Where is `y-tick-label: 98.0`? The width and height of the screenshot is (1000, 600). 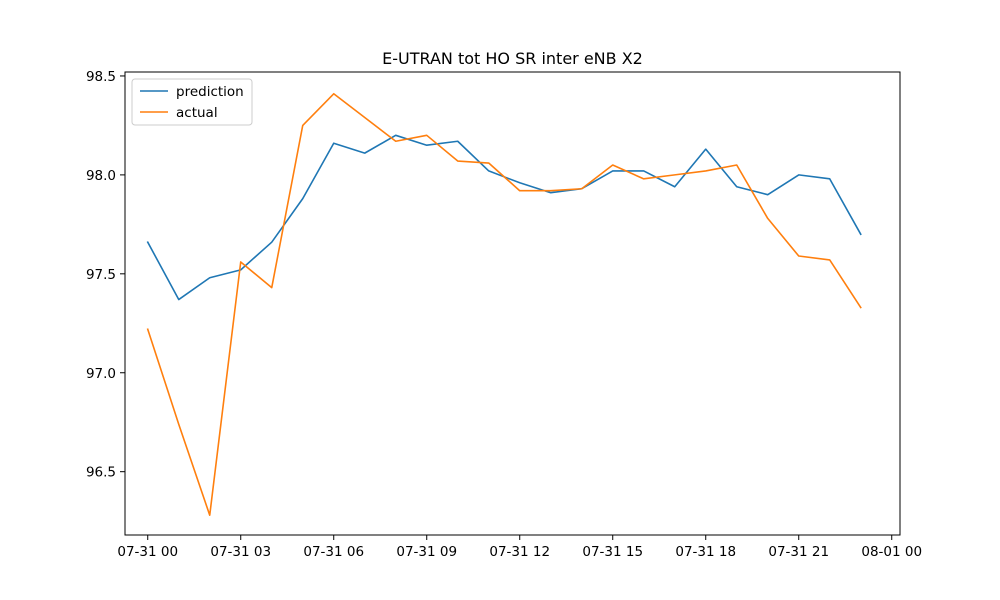
y-tick-label: 98.0 is located at coordinates (101, 176).